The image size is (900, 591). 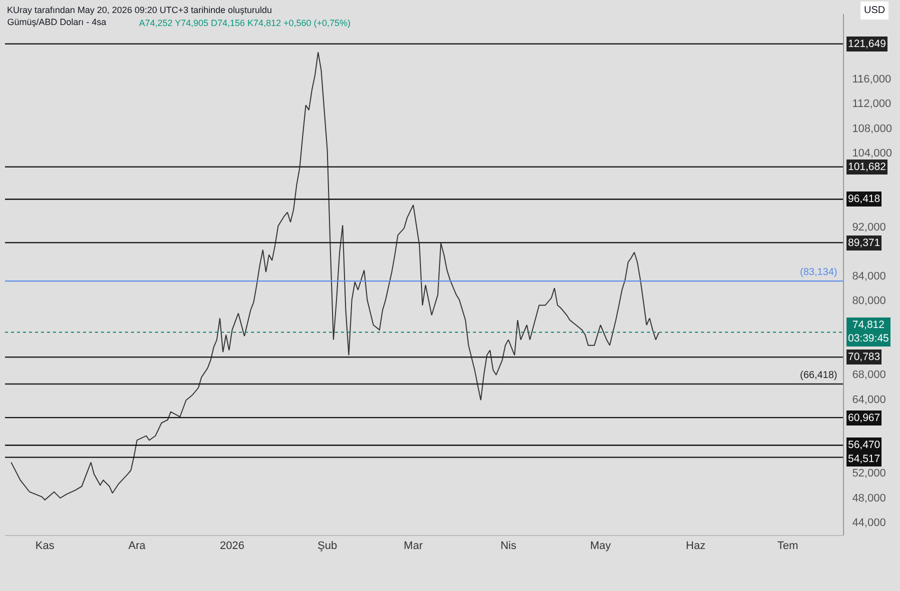 What do you see at coordinates (245, 23) in the screenshot?
I see `annotation: A74,252 Y74,905 D74,156 K74,812 +0,560 (+0,75%)` at bounding box center [245, 23].